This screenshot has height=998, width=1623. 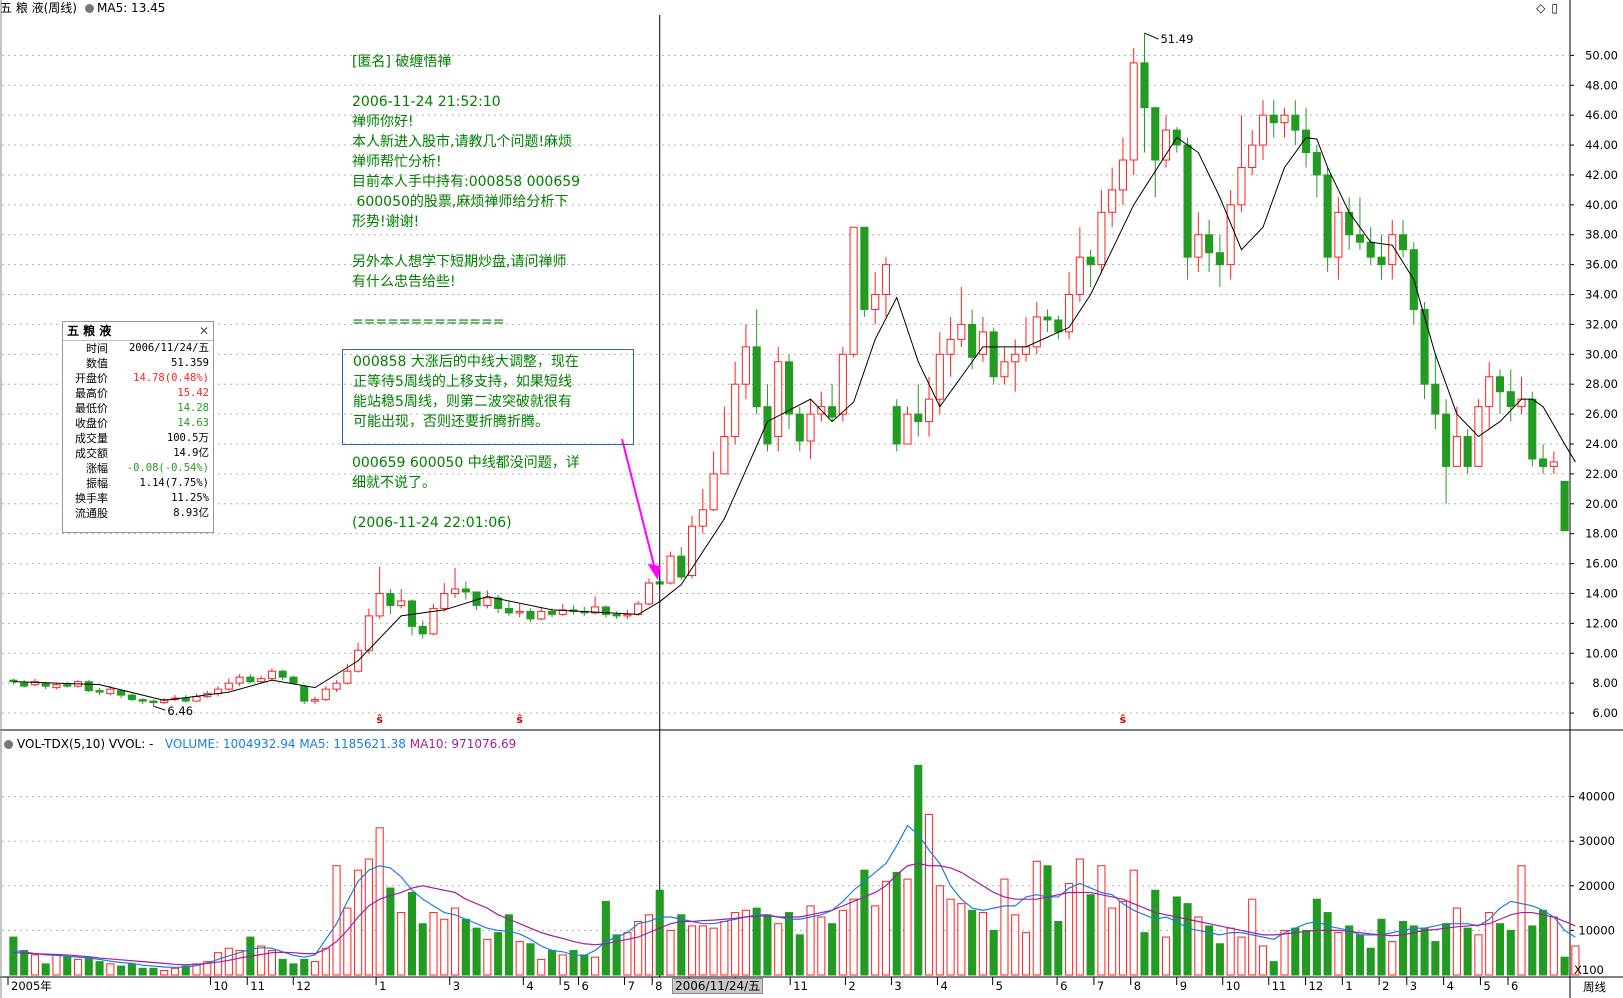 I want to click on price-tick-label: 30.00, so click(x=1601, y=354).